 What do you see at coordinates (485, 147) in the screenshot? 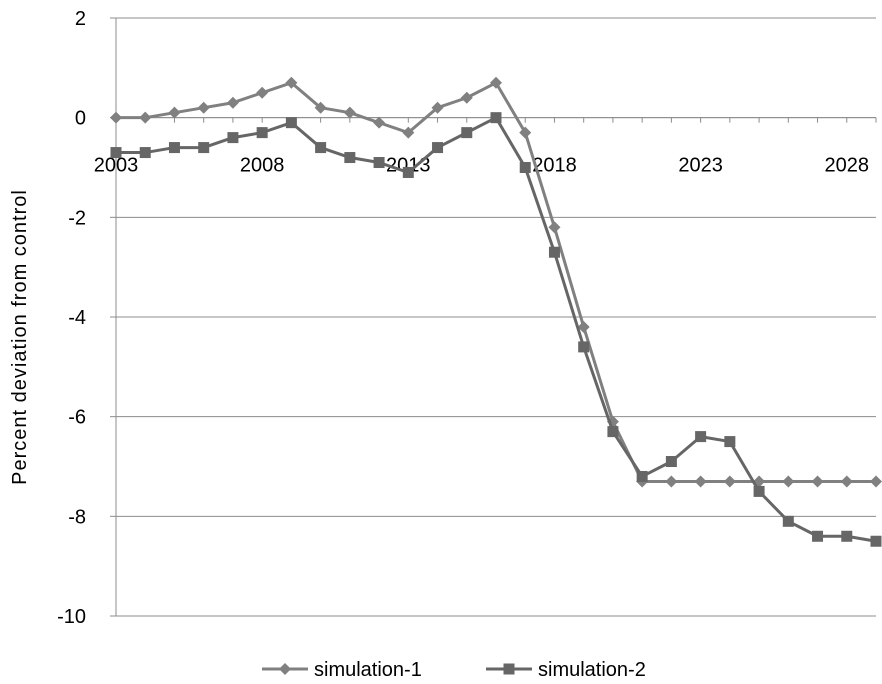
I see `x-tick-labels: 2003 2008 2013 2018 2023 2028` at bounding box center [485, 147].